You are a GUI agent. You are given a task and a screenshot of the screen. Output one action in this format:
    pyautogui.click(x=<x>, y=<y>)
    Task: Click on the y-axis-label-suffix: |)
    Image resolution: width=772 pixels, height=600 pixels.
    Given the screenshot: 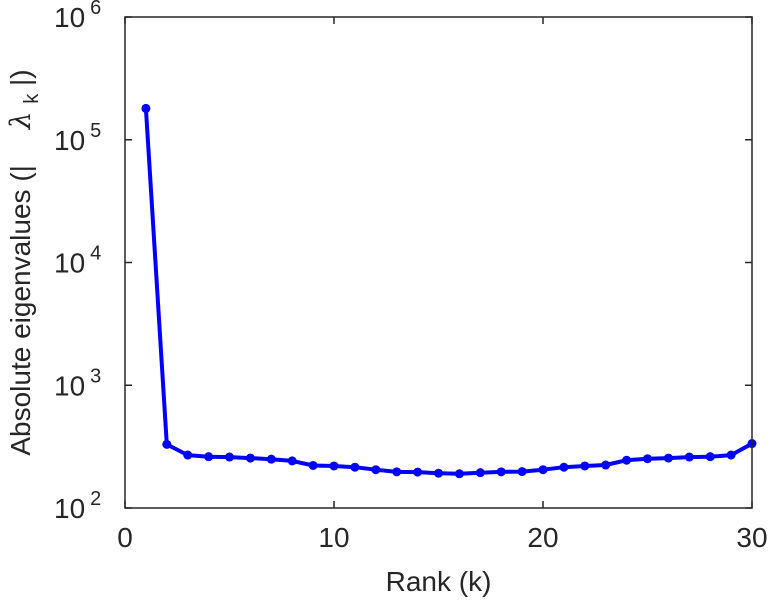 What is the action you would take?
    pyautogui.click(x=20, y=77)
    